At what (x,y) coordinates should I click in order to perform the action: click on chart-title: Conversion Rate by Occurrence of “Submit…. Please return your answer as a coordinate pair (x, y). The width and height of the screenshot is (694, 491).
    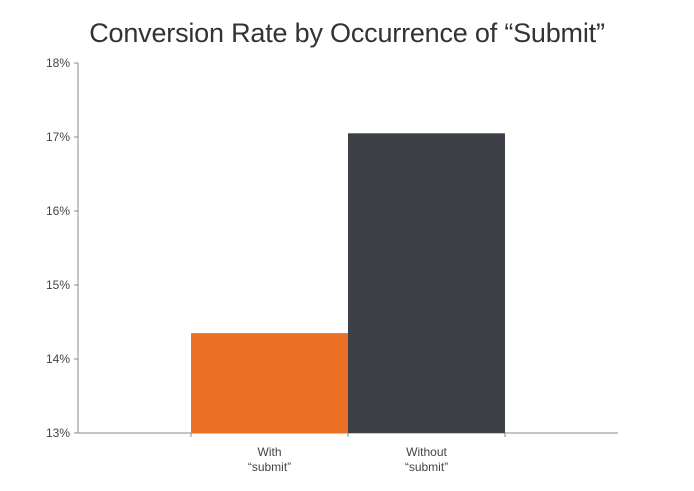
    Looking at the image, I should click on (347, 33).